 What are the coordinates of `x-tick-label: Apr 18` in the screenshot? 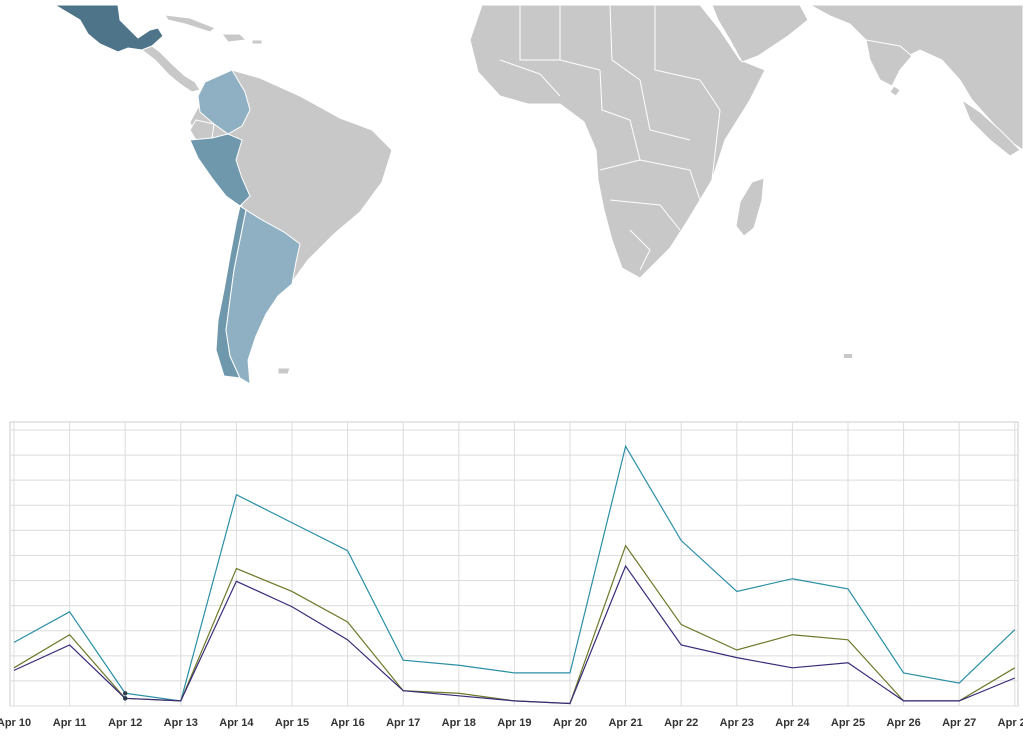 It's located at (459, 723).